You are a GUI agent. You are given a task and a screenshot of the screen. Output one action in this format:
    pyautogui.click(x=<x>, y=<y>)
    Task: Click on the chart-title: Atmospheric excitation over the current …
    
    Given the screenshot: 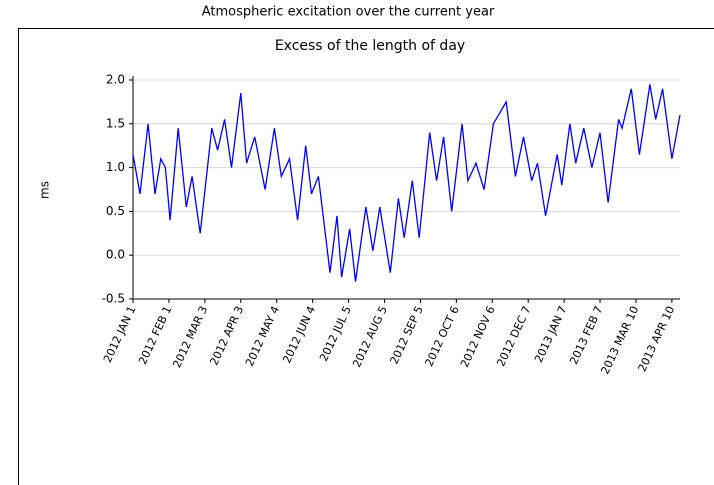 What is the action you would take?
    pyautogui.click(x=348, y=12)
    